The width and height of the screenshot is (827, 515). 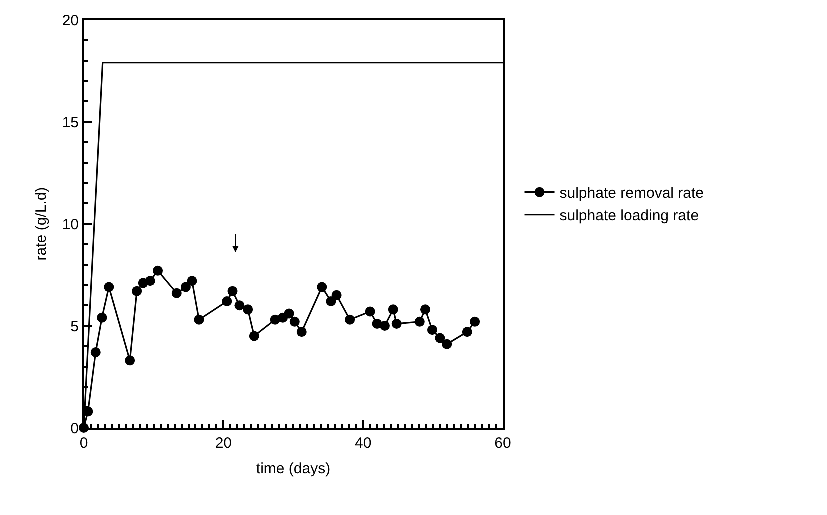 I want to click on x-tick-label: 60, so click(x=503, y=443).